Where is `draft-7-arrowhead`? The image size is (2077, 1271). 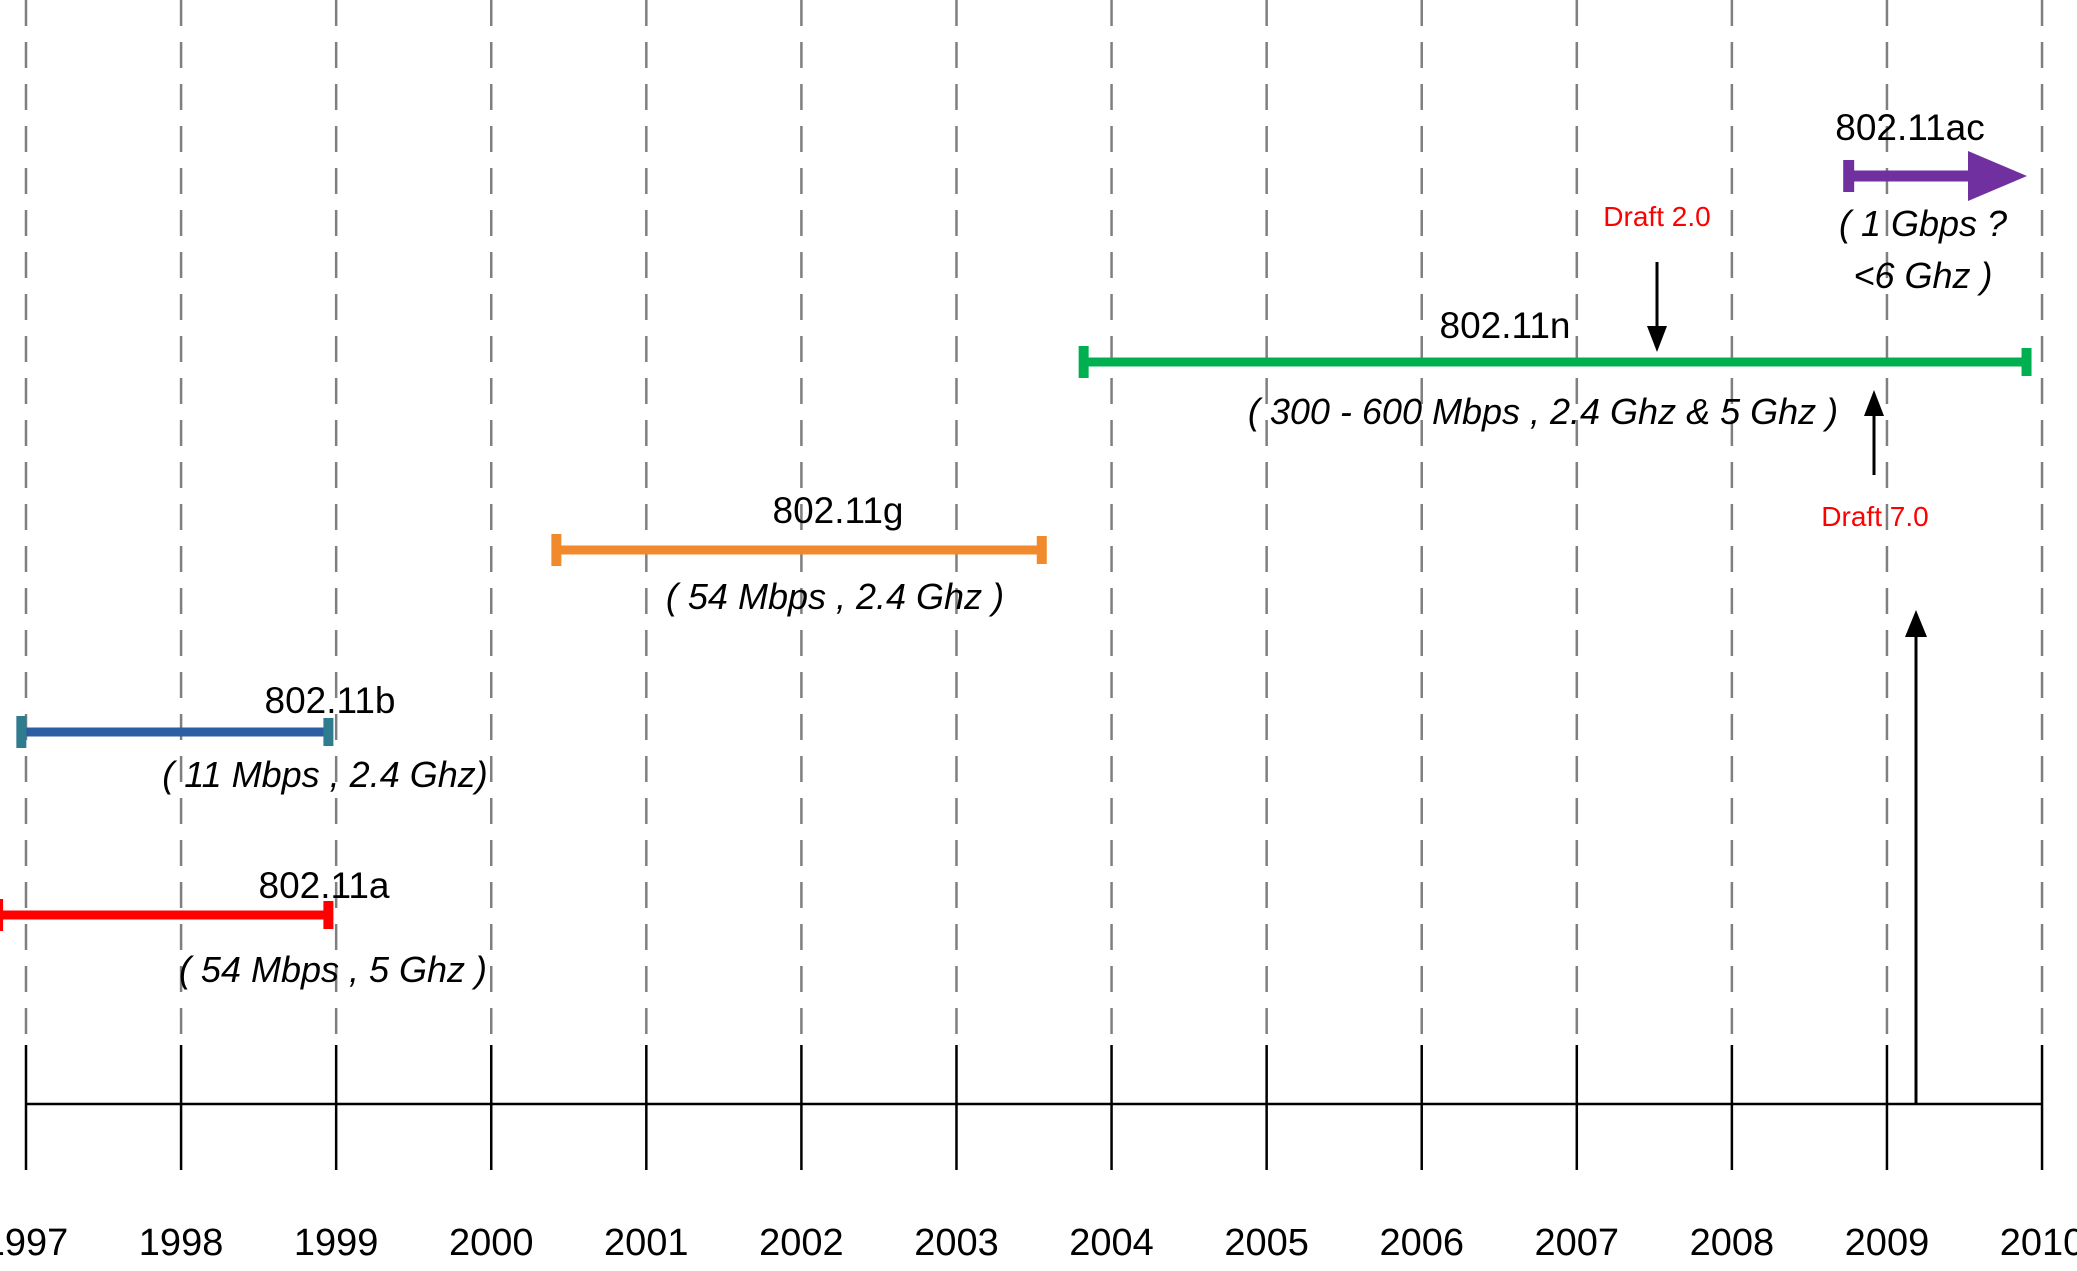 draft-7-arrowhead is located at coordinates (1874, 403).